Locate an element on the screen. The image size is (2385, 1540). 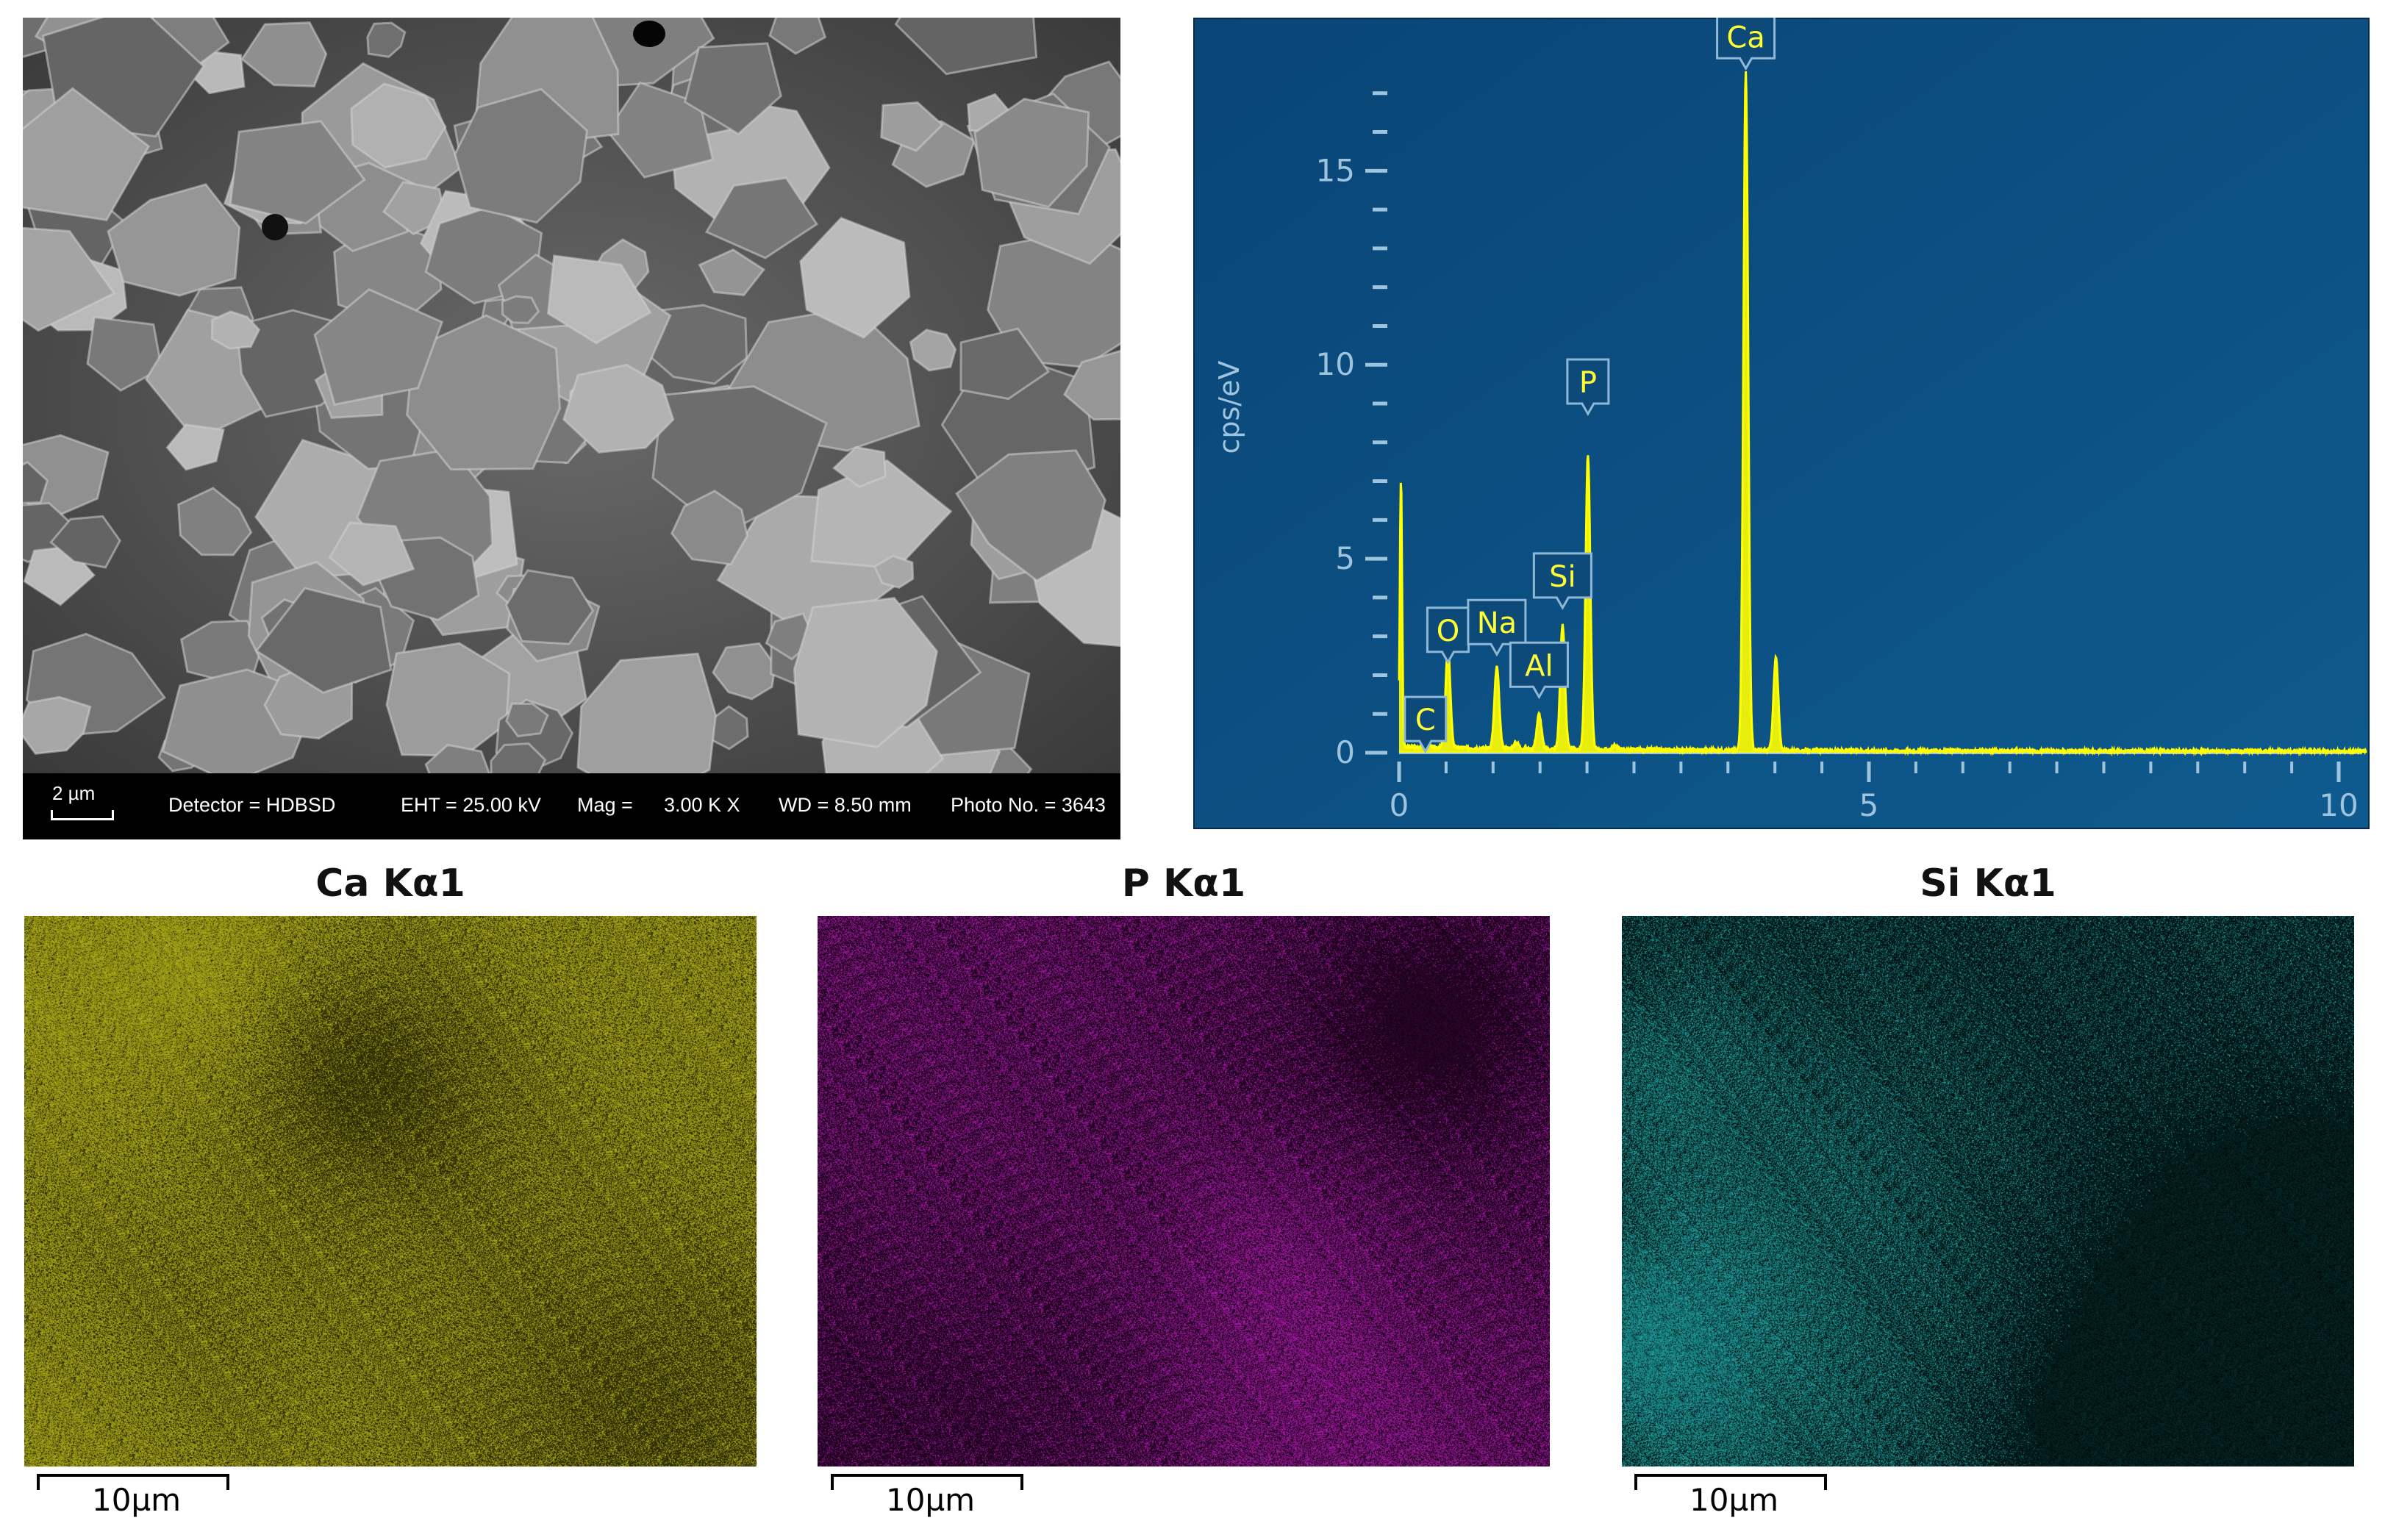
sem-eht: EHT = 25.00 kV is located at coordinates (471, 805).